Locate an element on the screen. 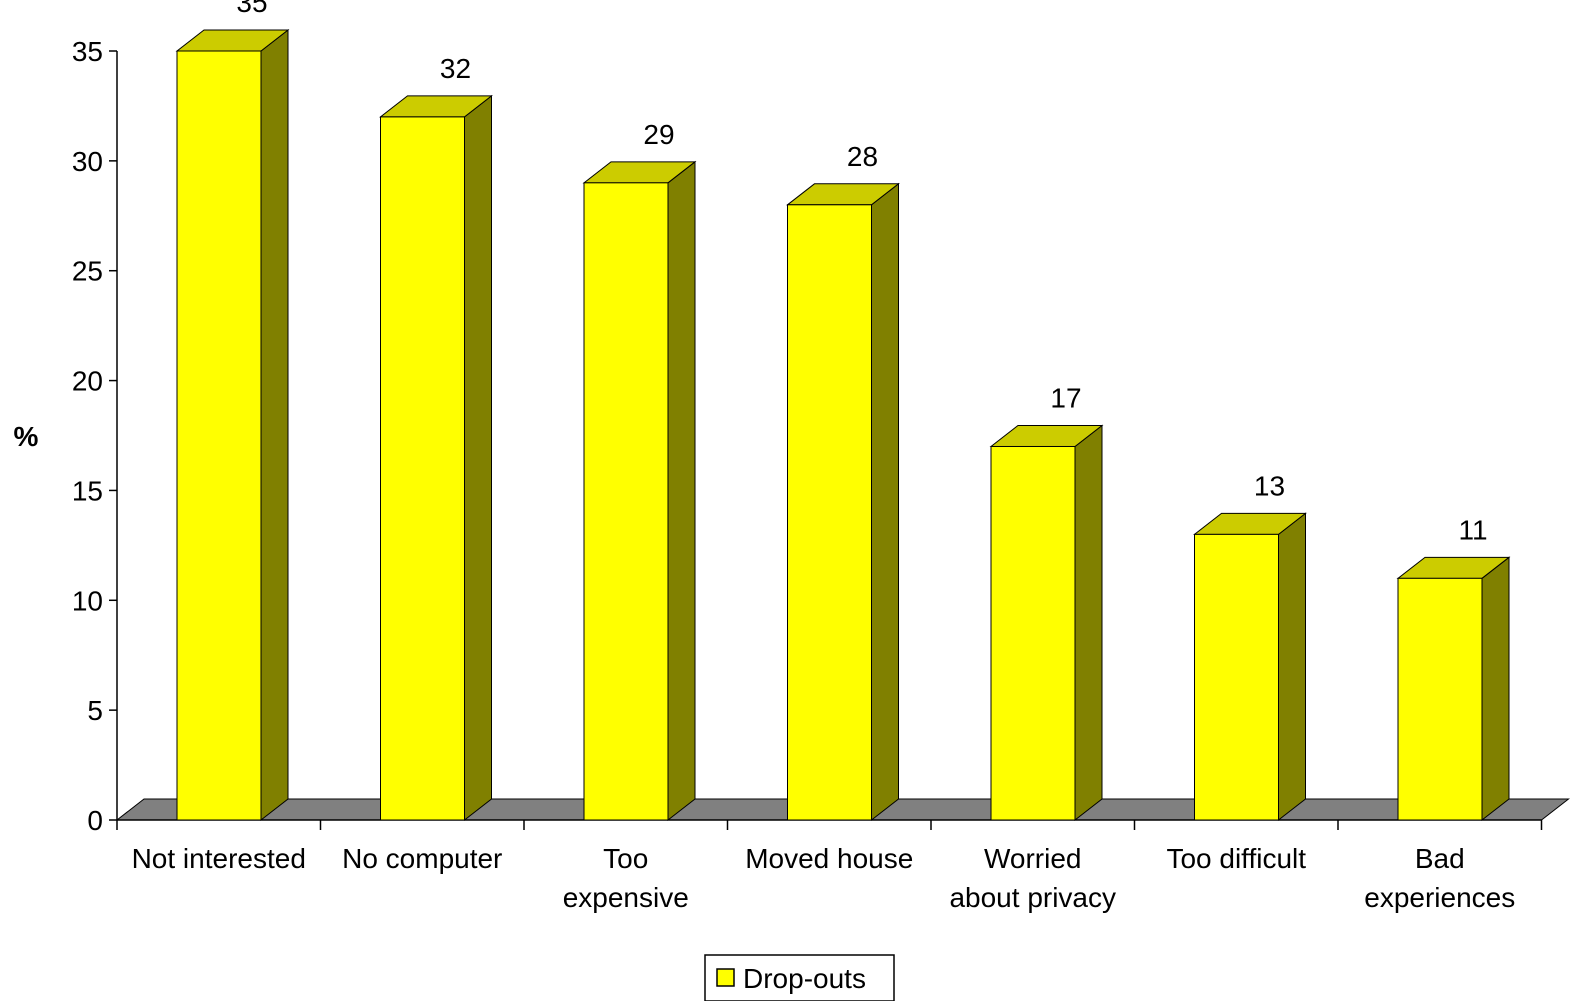  legend-swatch is located at coordinates (725, 977).